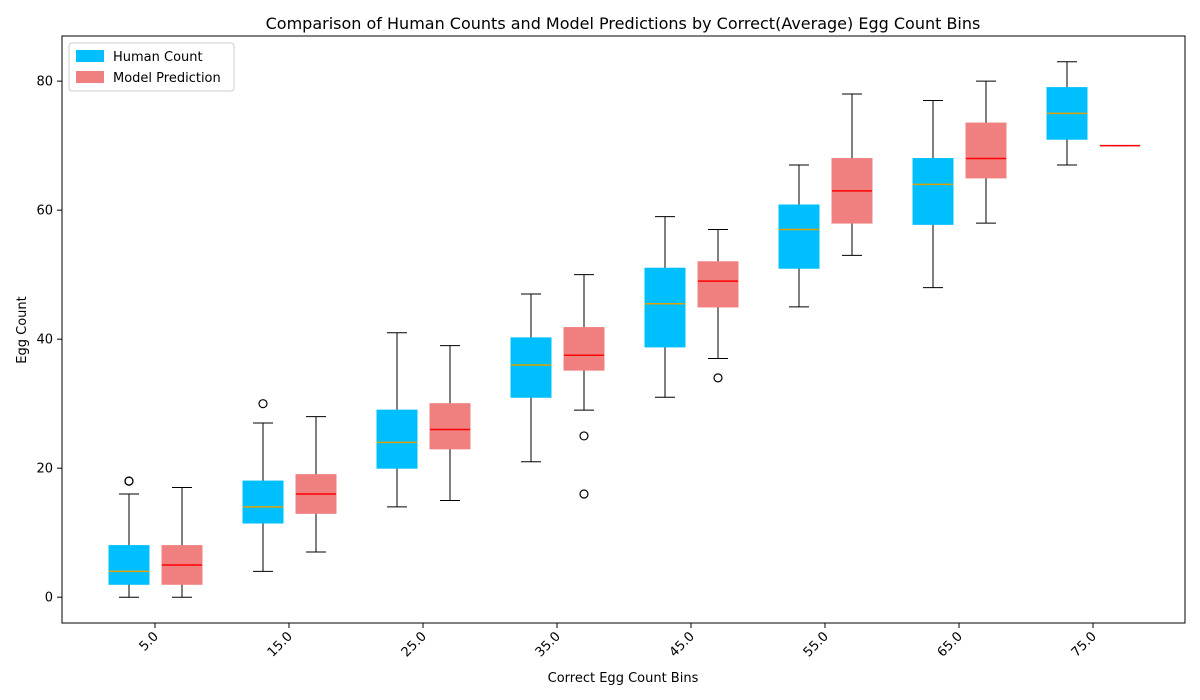 This screenshot has height=700, width=1200. What do you see at coordinates (158, 57) in the screenshot?
I see `legend-label-human-count: Human Count` at bounding box center [158, 57].